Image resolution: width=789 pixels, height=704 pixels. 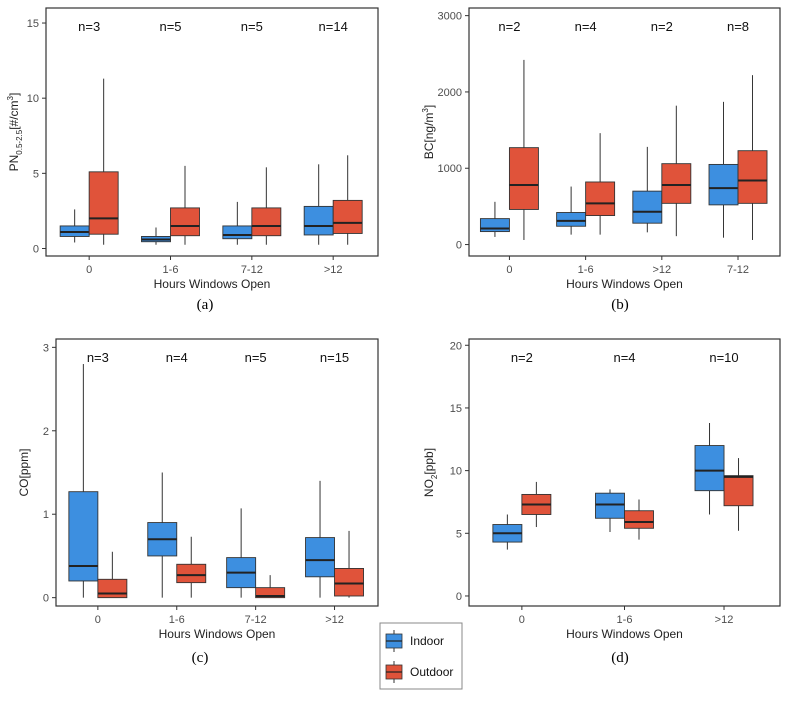 I want to click on legend-item-indoor: Indoor, so click(x=414, y=641).